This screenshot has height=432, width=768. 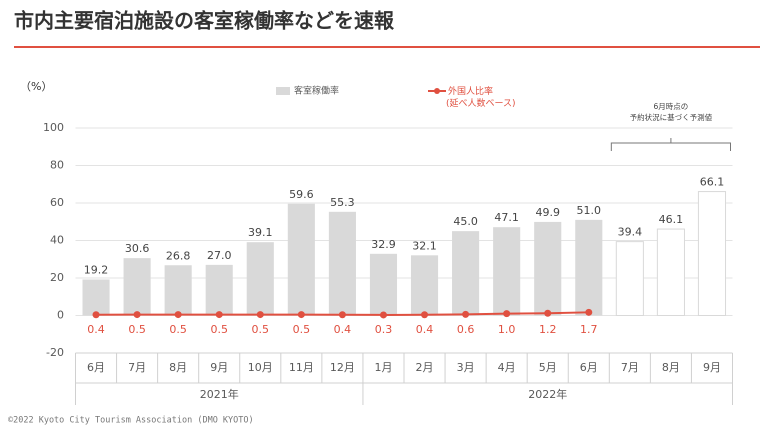 What do you see at coordinates (547, 394) in the screenshot?
I see `group-label: 2022年` at bounding box center [547, 394].